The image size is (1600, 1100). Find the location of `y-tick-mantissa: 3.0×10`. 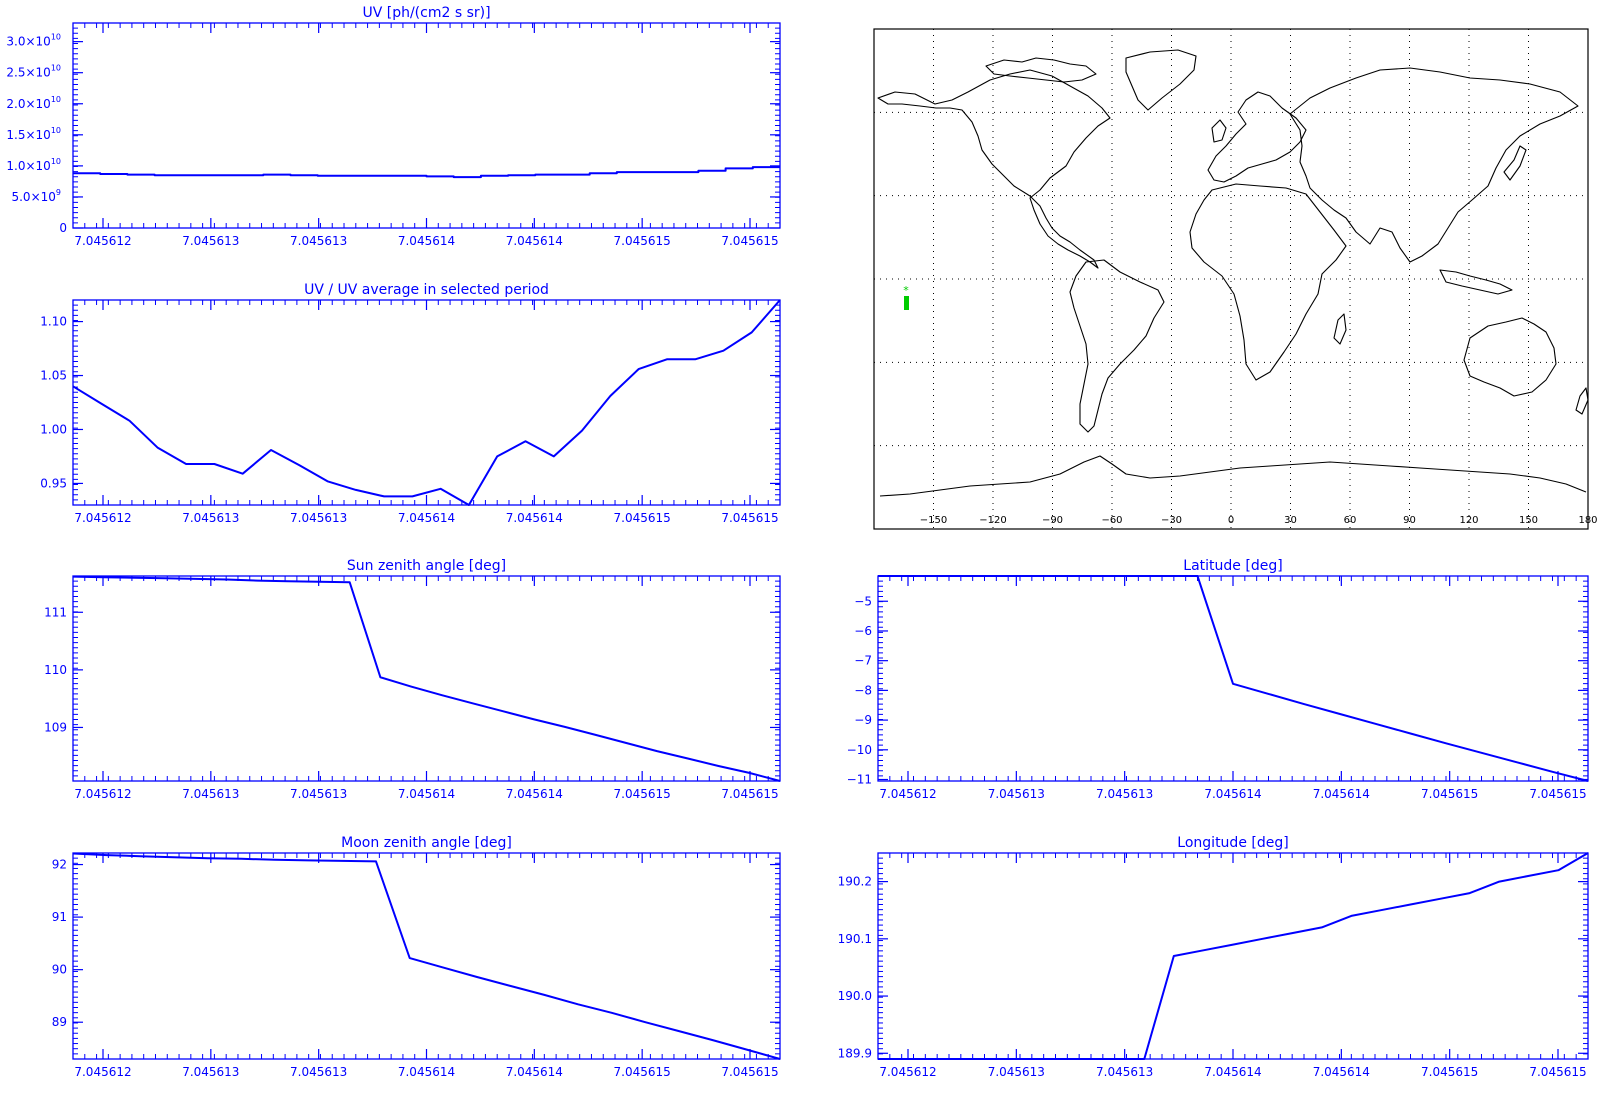

y-tick-mantissa: 3.0×10 is located at coordinates (28, 42).